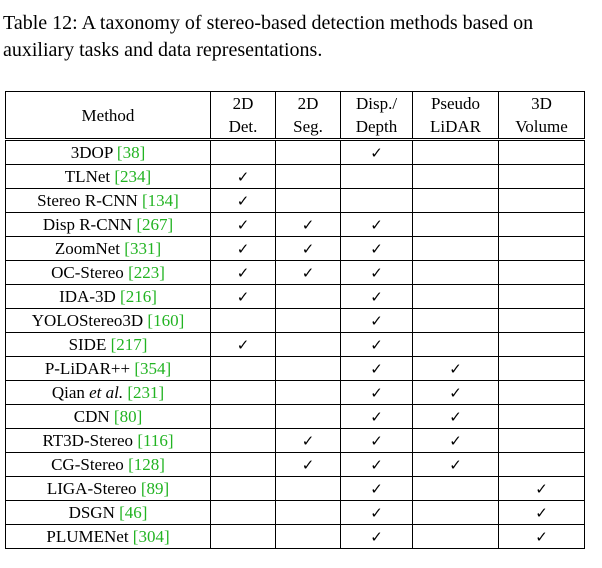 This screenshot has width=602, height=568. What do you see at coordinates (128, 416) in the screenshot?
I see `citation-link: [80]` at bounding box center [128, 416].